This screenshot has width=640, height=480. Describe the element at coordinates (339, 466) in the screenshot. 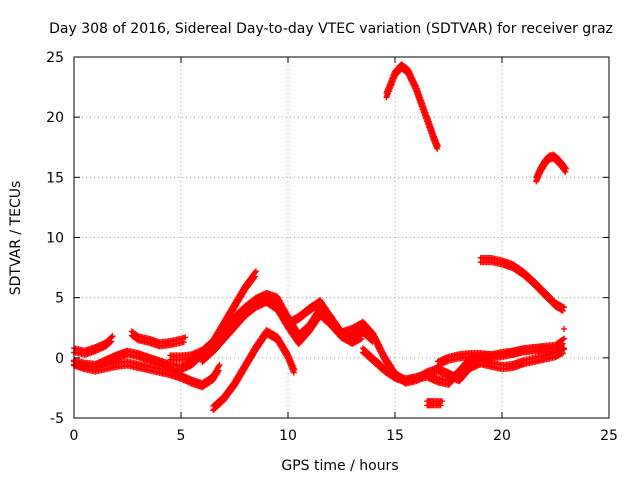

I see `x-axis-label: GPS time / hours` at that location.